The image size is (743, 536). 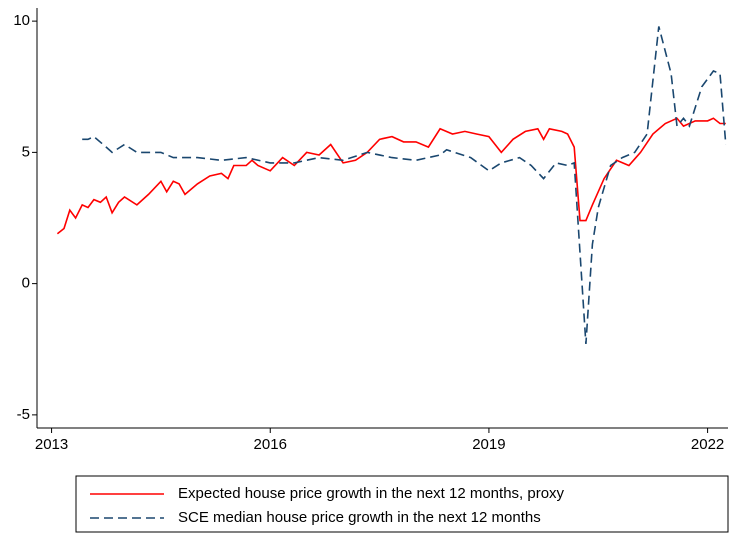 I want to click on legend-box, so click(x=402, y=504).